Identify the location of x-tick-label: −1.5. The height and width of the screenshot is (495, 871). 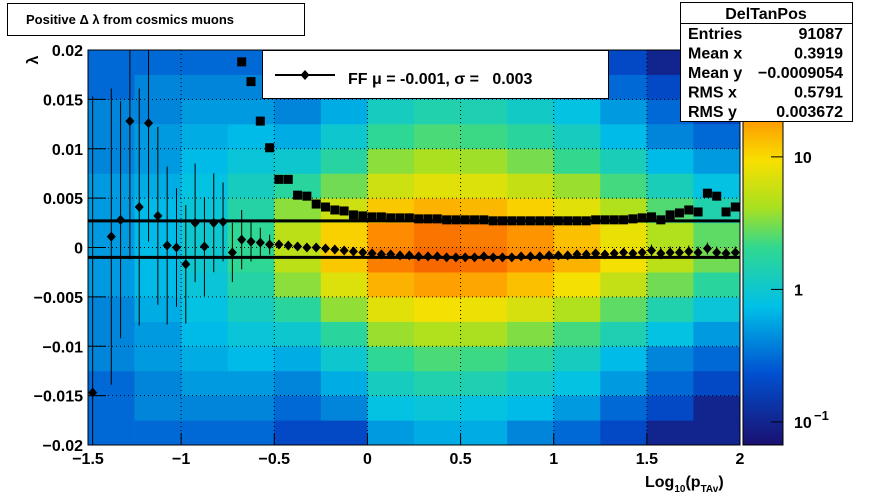
(88, 459).